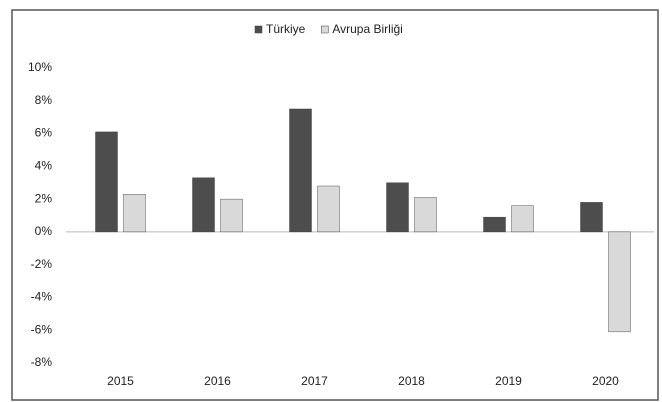 Image resolution: width=662 pixels, height=402 pixels. I want to click on y-tick-label: 8%, so click(44, 100).